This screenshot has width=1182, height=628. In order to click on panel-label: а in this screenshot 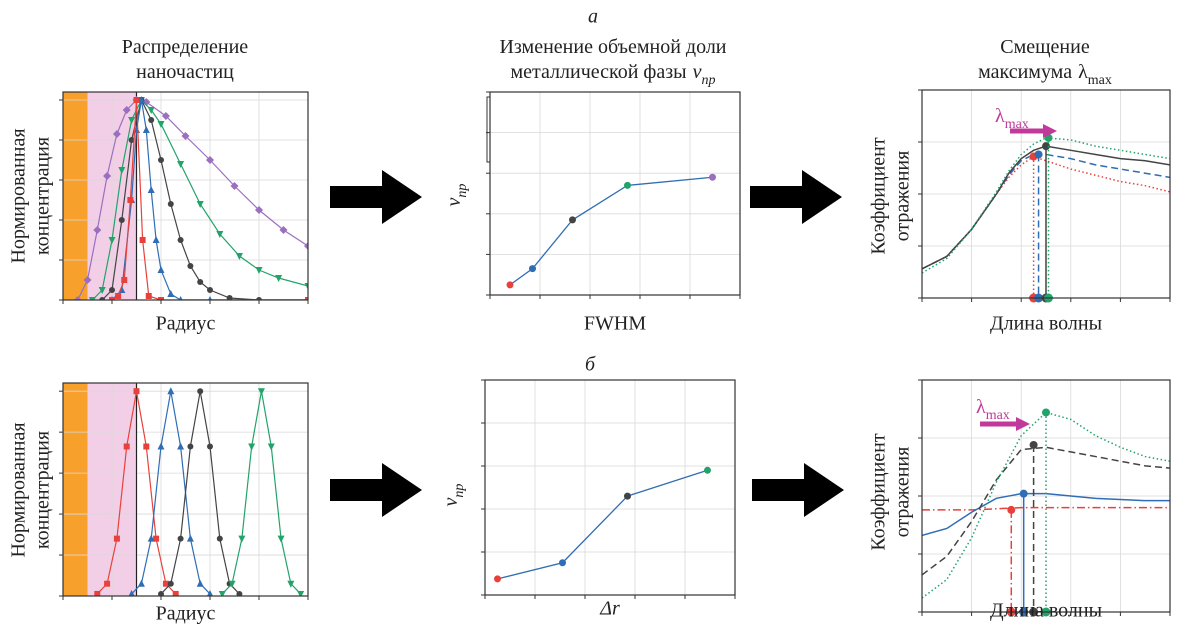, I will do `click(593, 17)`.